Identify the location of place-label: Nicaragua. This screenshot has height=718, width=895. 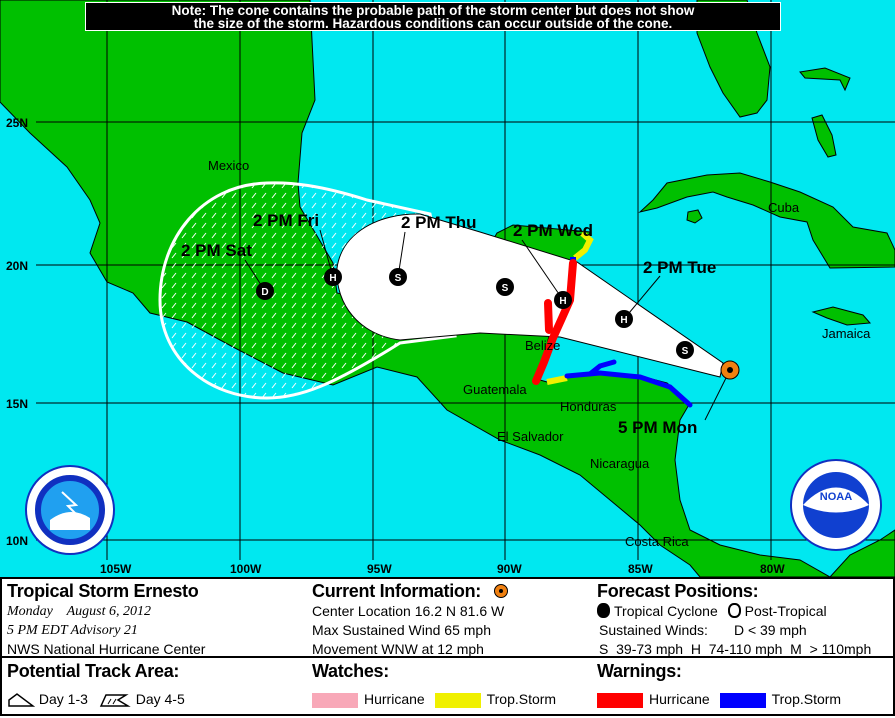
(620, 463).